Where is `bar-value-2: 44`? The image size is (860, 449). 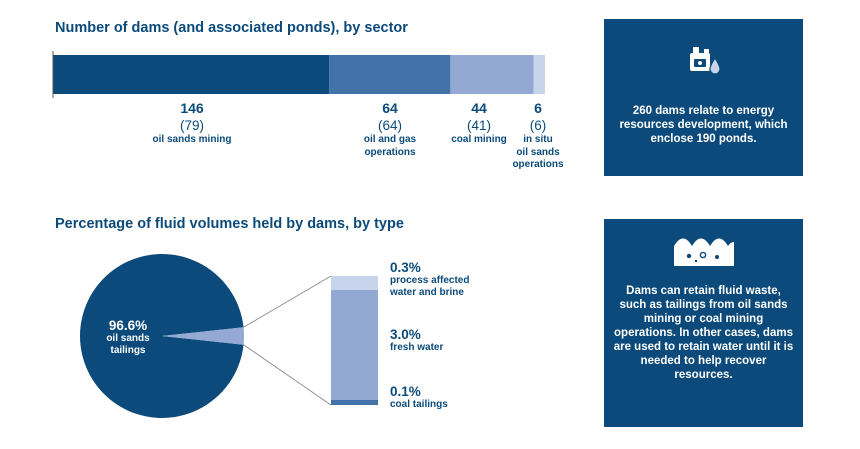 bar-value-2: 44 is located at coordinates (479, 108).